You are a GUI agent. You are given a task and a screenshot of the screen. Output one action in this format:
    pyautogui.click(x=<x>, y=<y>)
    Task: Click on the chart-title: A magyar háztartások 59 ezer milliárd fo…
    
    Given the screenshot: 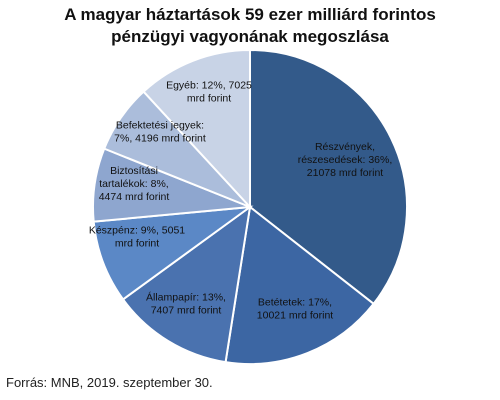 What is the action you would take?
    pyautogui.click(x=250, y=26)
    